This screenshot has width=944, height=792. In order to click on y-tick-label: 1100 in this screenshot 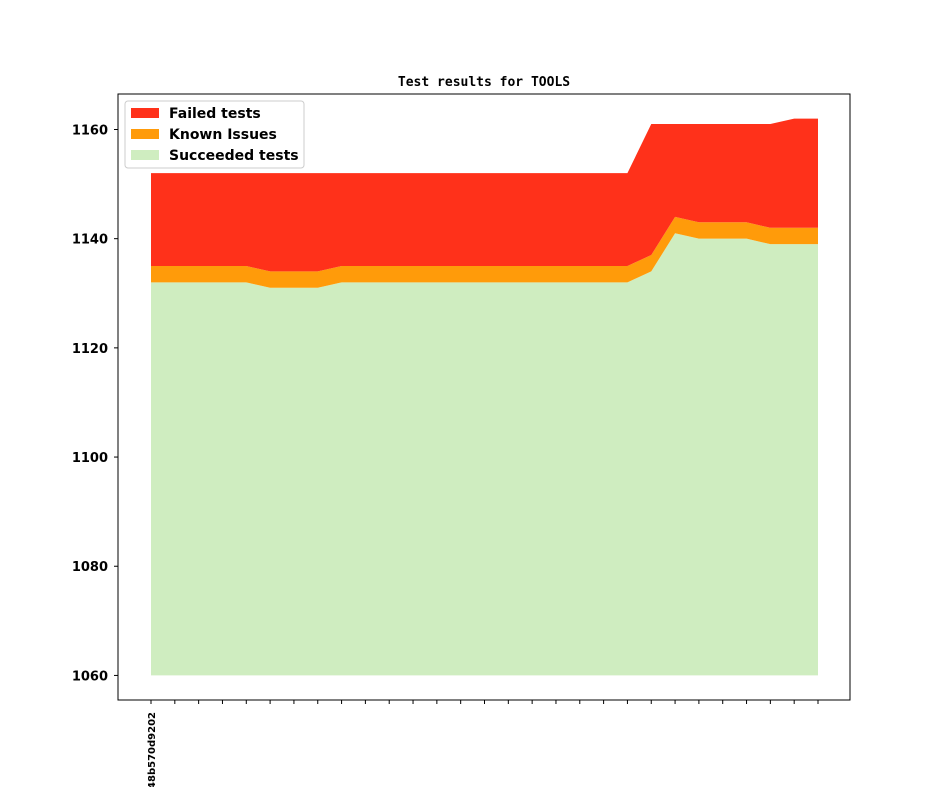, I will do `click(90, 458)`.